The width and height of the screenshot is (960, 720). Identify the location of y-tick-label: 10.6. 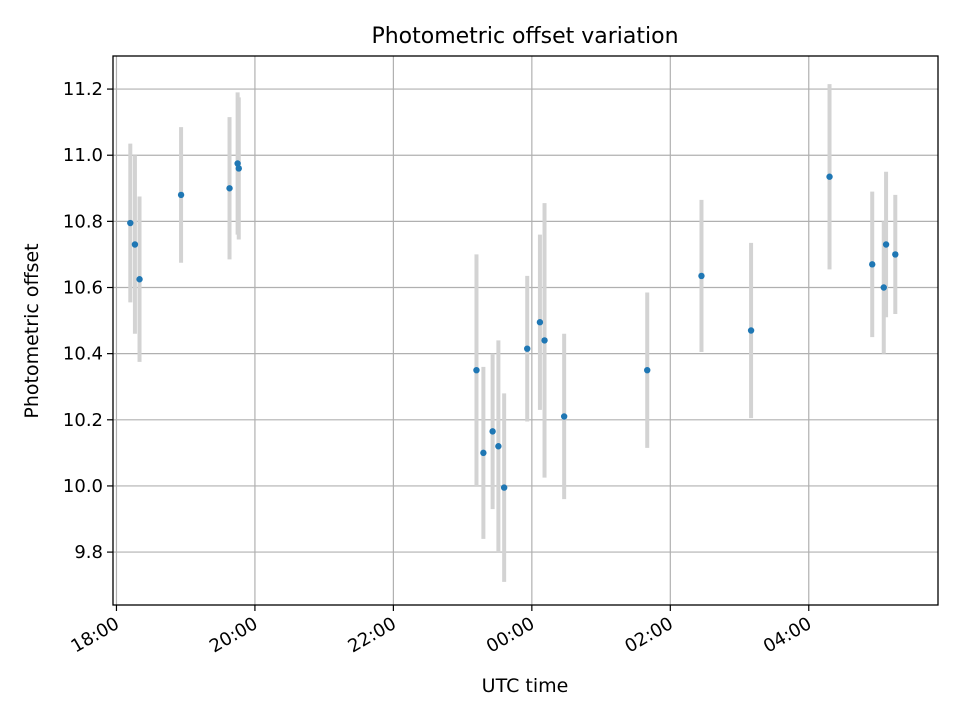
(83, 288).